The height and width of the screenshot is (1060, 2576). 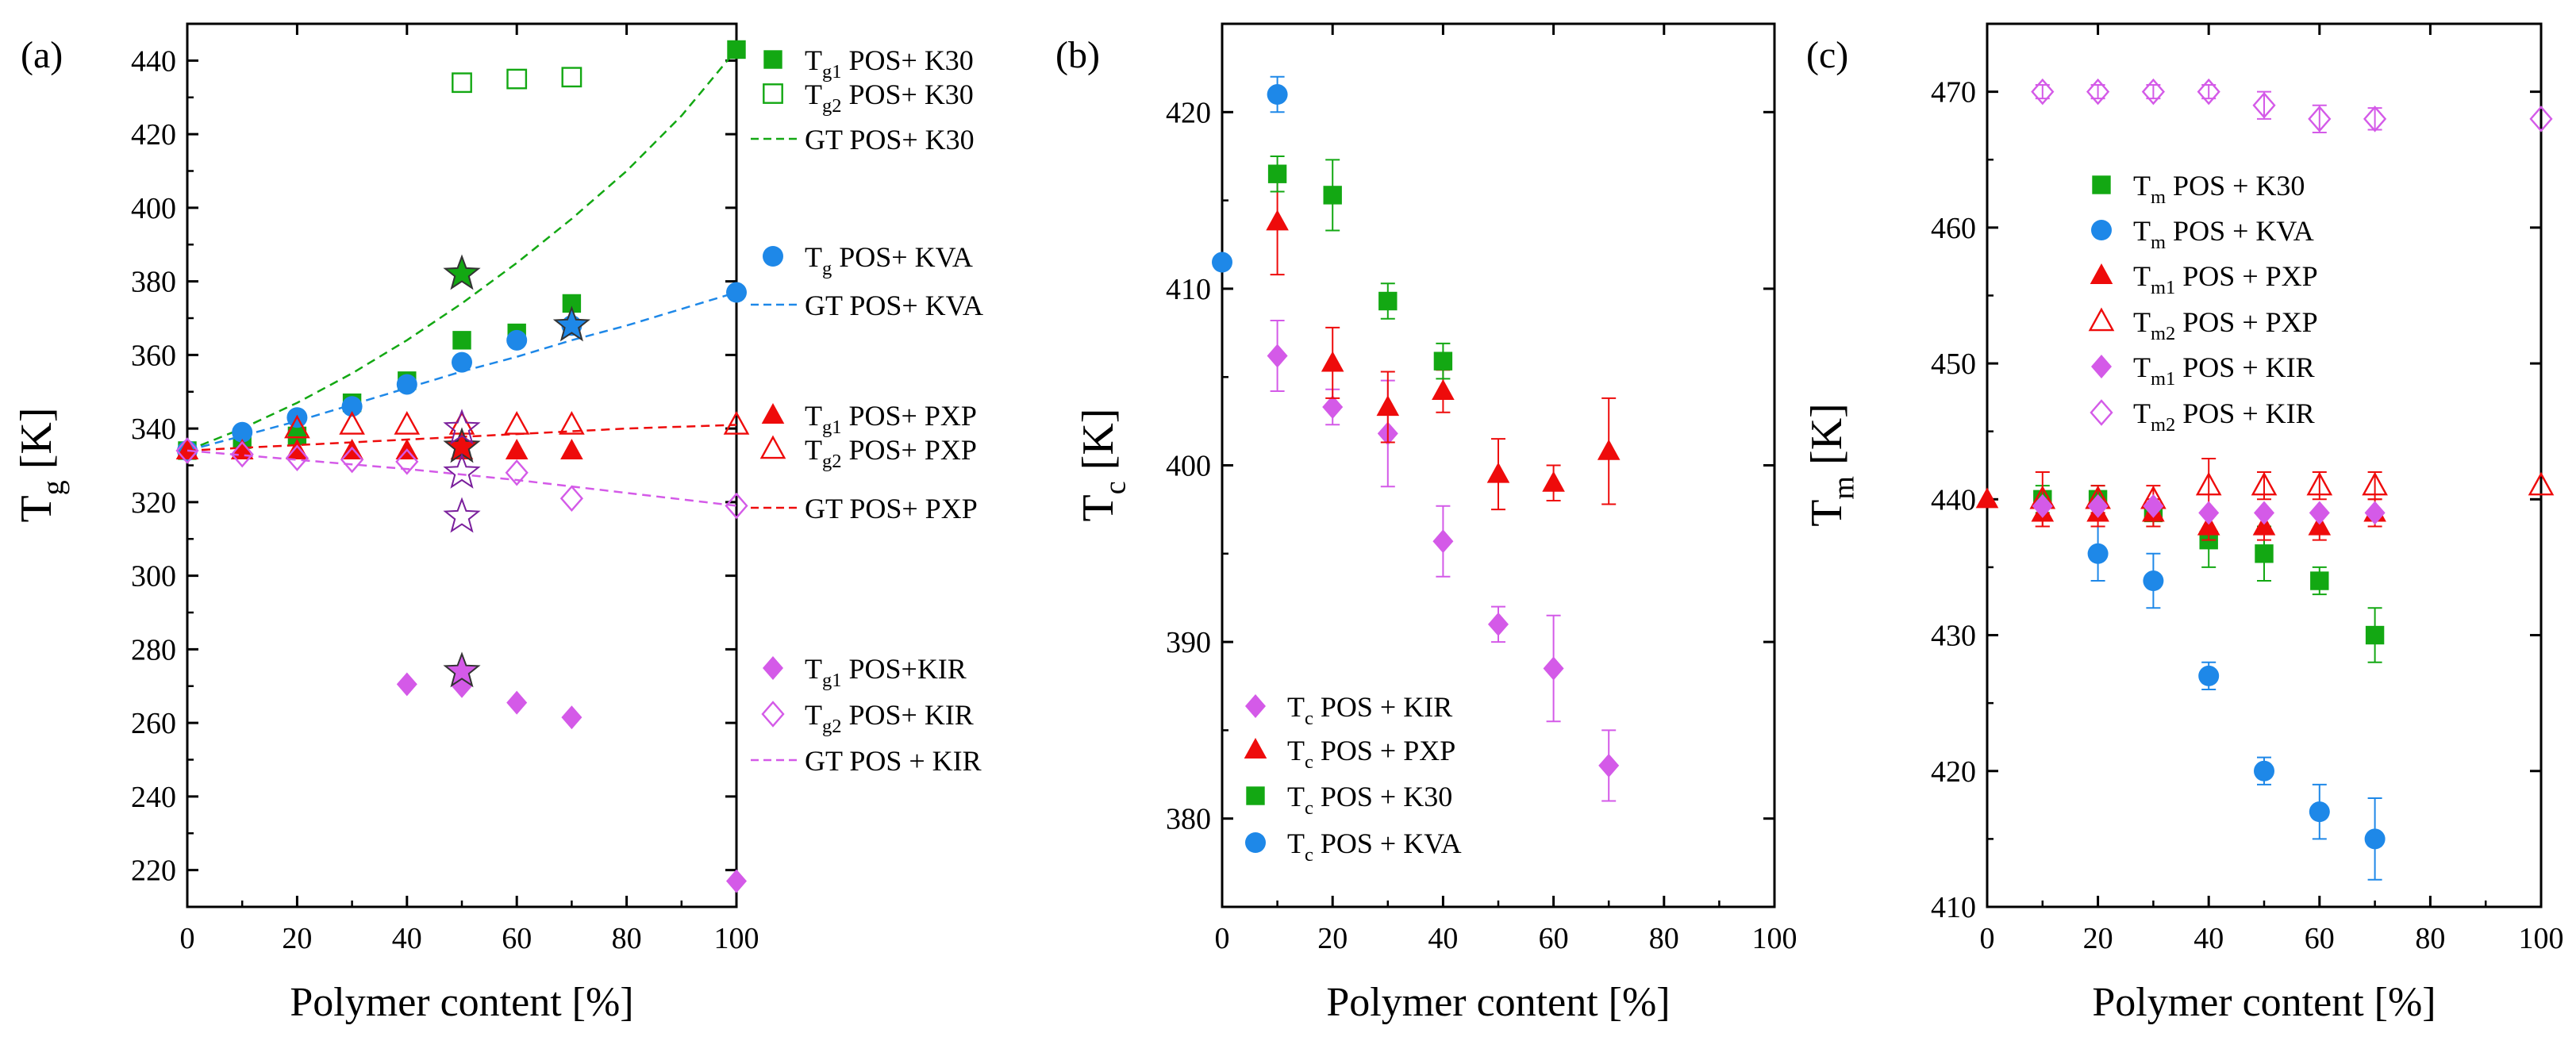 I want to click on x-tick-label: 80, so click(x=1664, y=938).